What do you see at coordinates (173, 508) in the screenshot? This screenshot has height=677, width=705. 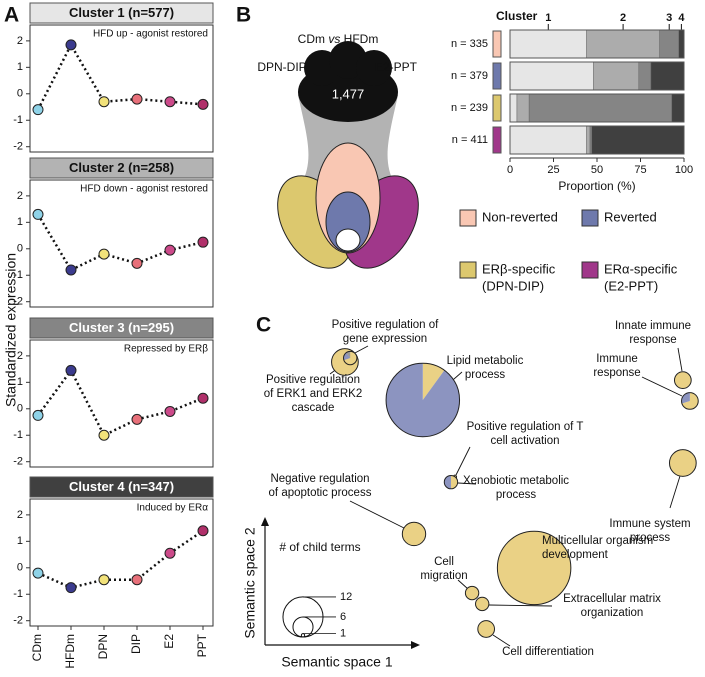 I see `annotation: Induced by ERα` at bounding box center [173, 508].